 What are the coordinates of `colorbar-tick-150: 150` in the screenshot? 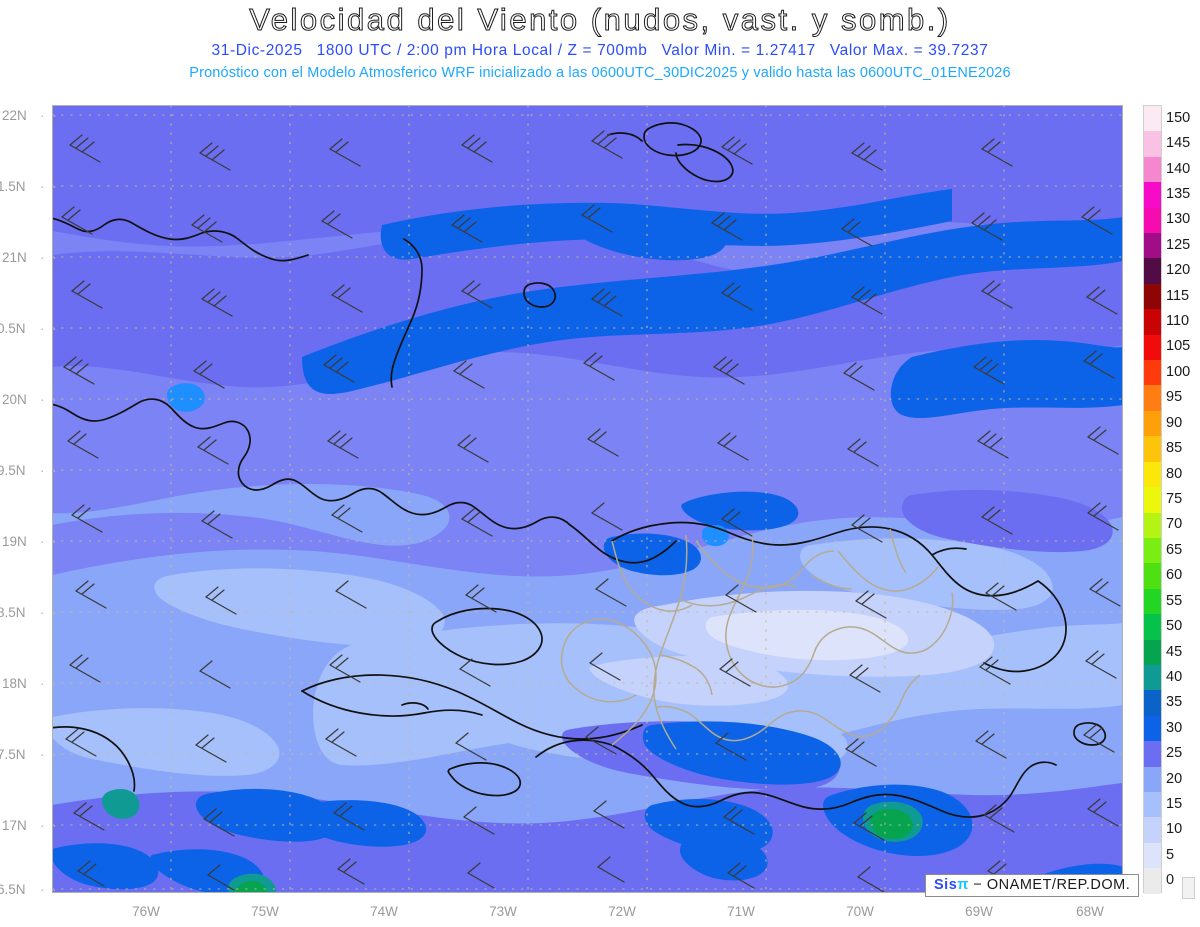 It's located at (1178, 117).